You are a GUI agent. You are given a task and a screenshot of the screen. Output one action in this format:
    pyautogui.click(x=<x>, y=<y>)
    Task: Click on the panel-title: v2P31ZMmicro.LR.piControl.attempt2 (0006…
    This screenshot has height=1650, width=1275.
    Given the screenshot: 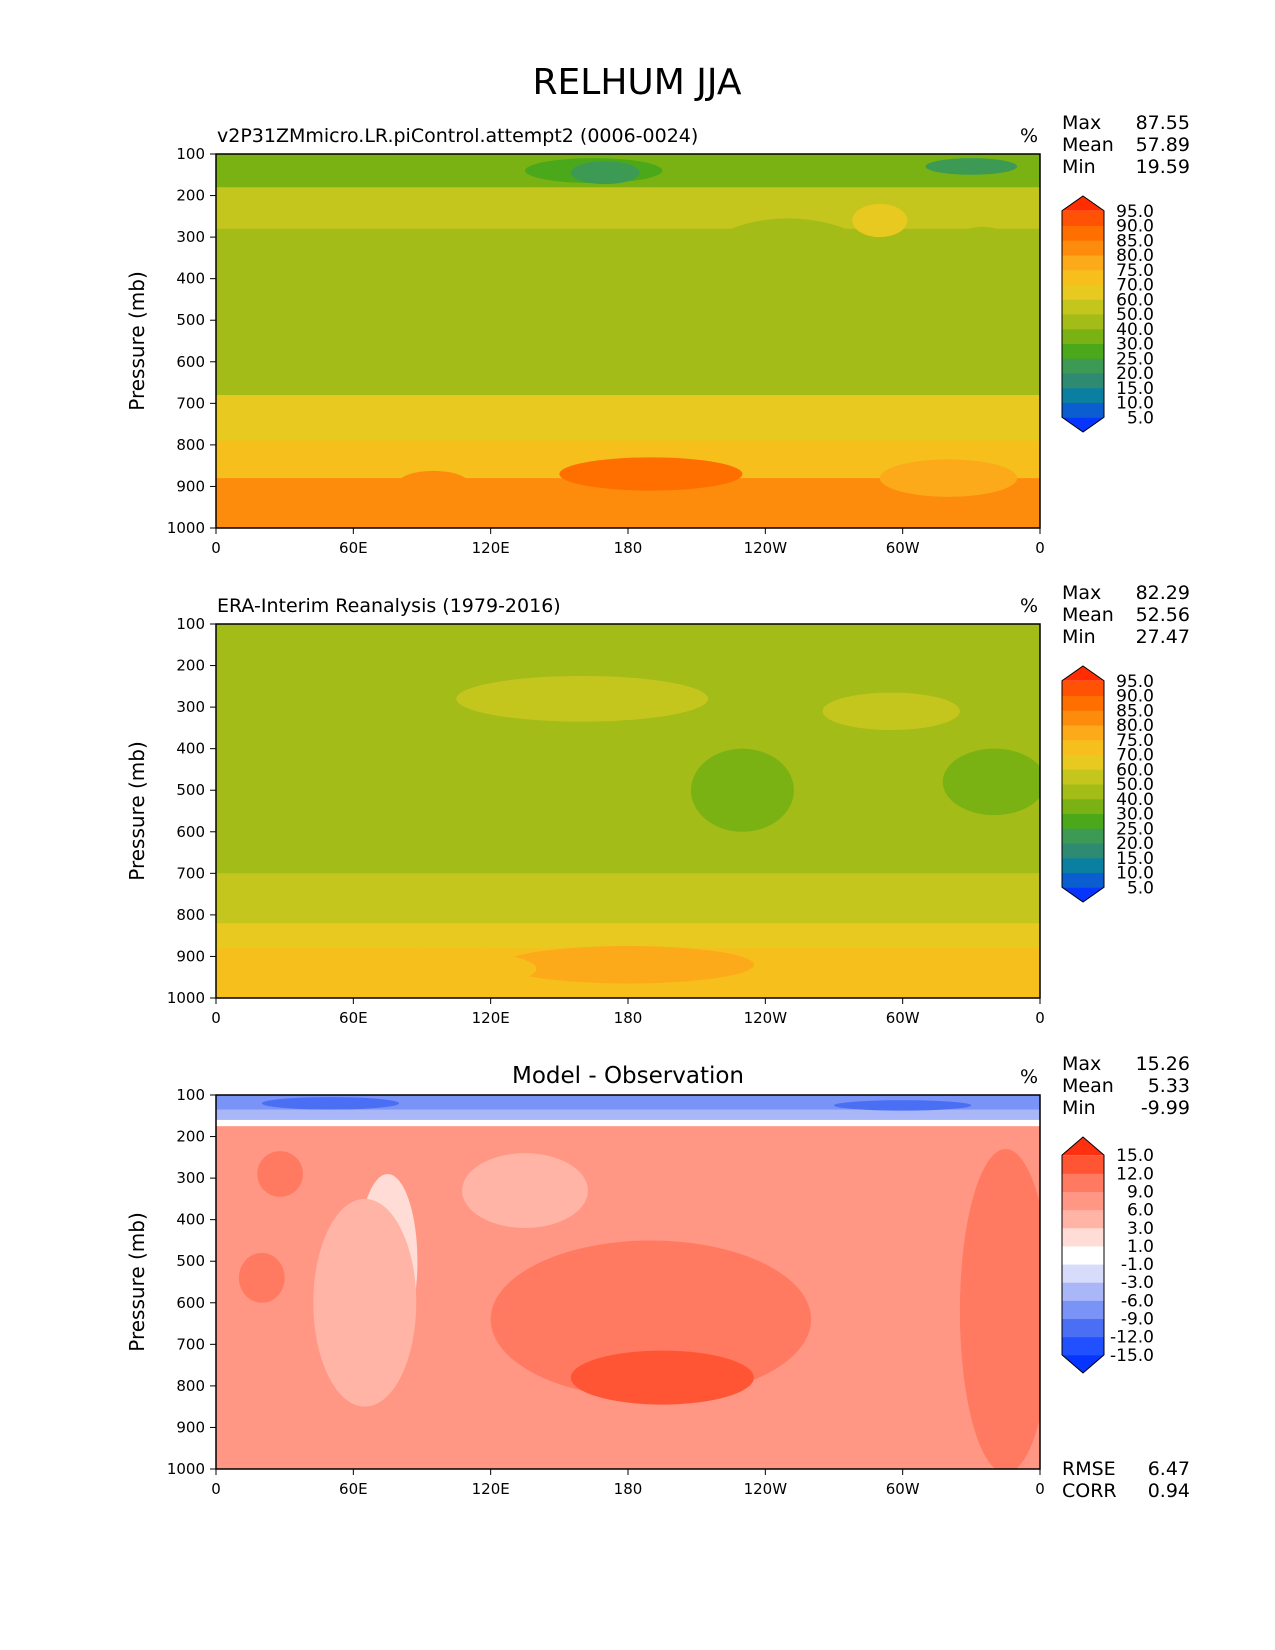 What is the action you would take?
    pyautogui.click(x=457, y=136)
    